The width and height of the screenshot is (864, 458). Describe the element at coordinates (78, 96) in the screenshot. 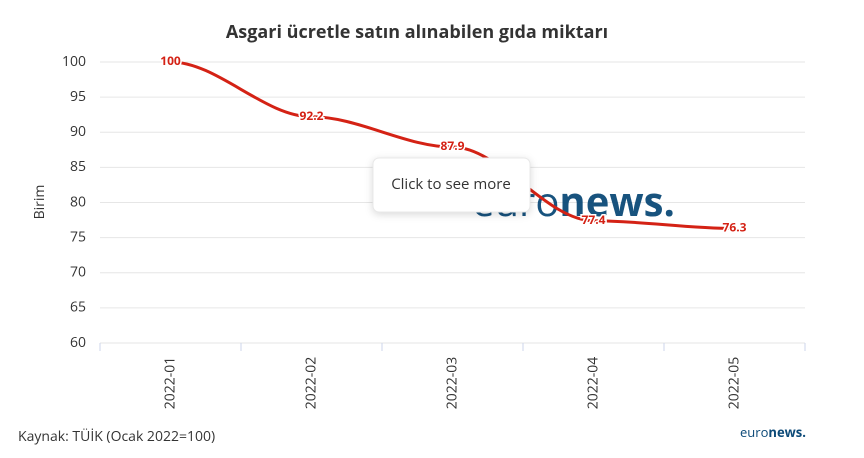

I see `y-tick-label: 95` at that location.